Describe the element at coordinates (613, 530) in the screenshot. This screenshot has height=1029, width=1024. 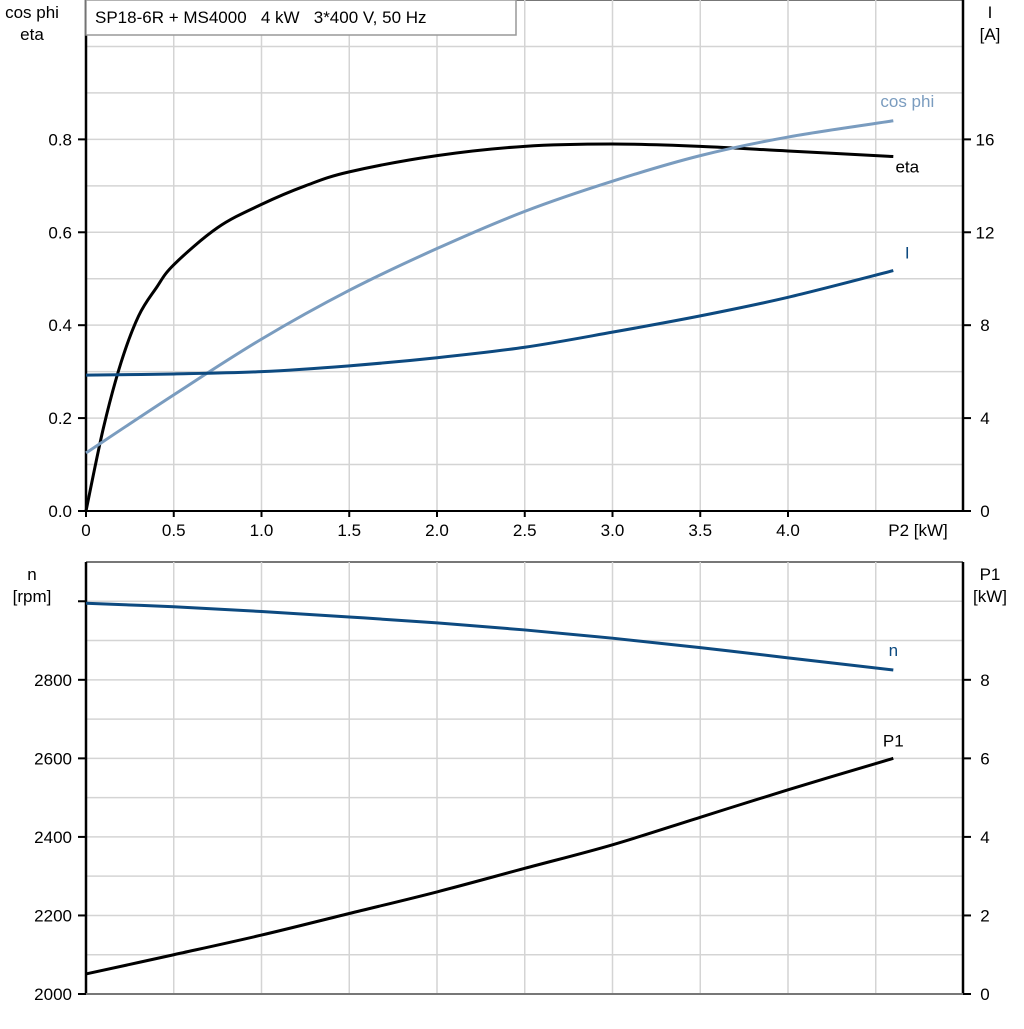
I see `x-tick-label: 3.0` at that location.